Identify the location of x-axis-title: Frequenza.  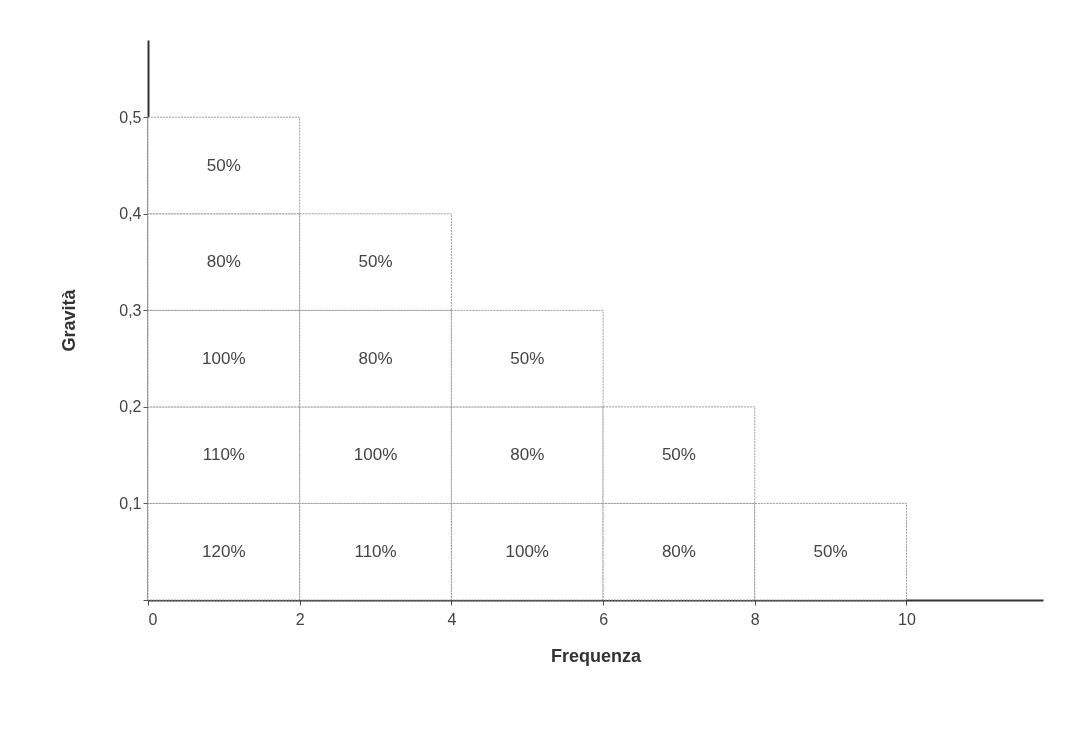
(596, 655).